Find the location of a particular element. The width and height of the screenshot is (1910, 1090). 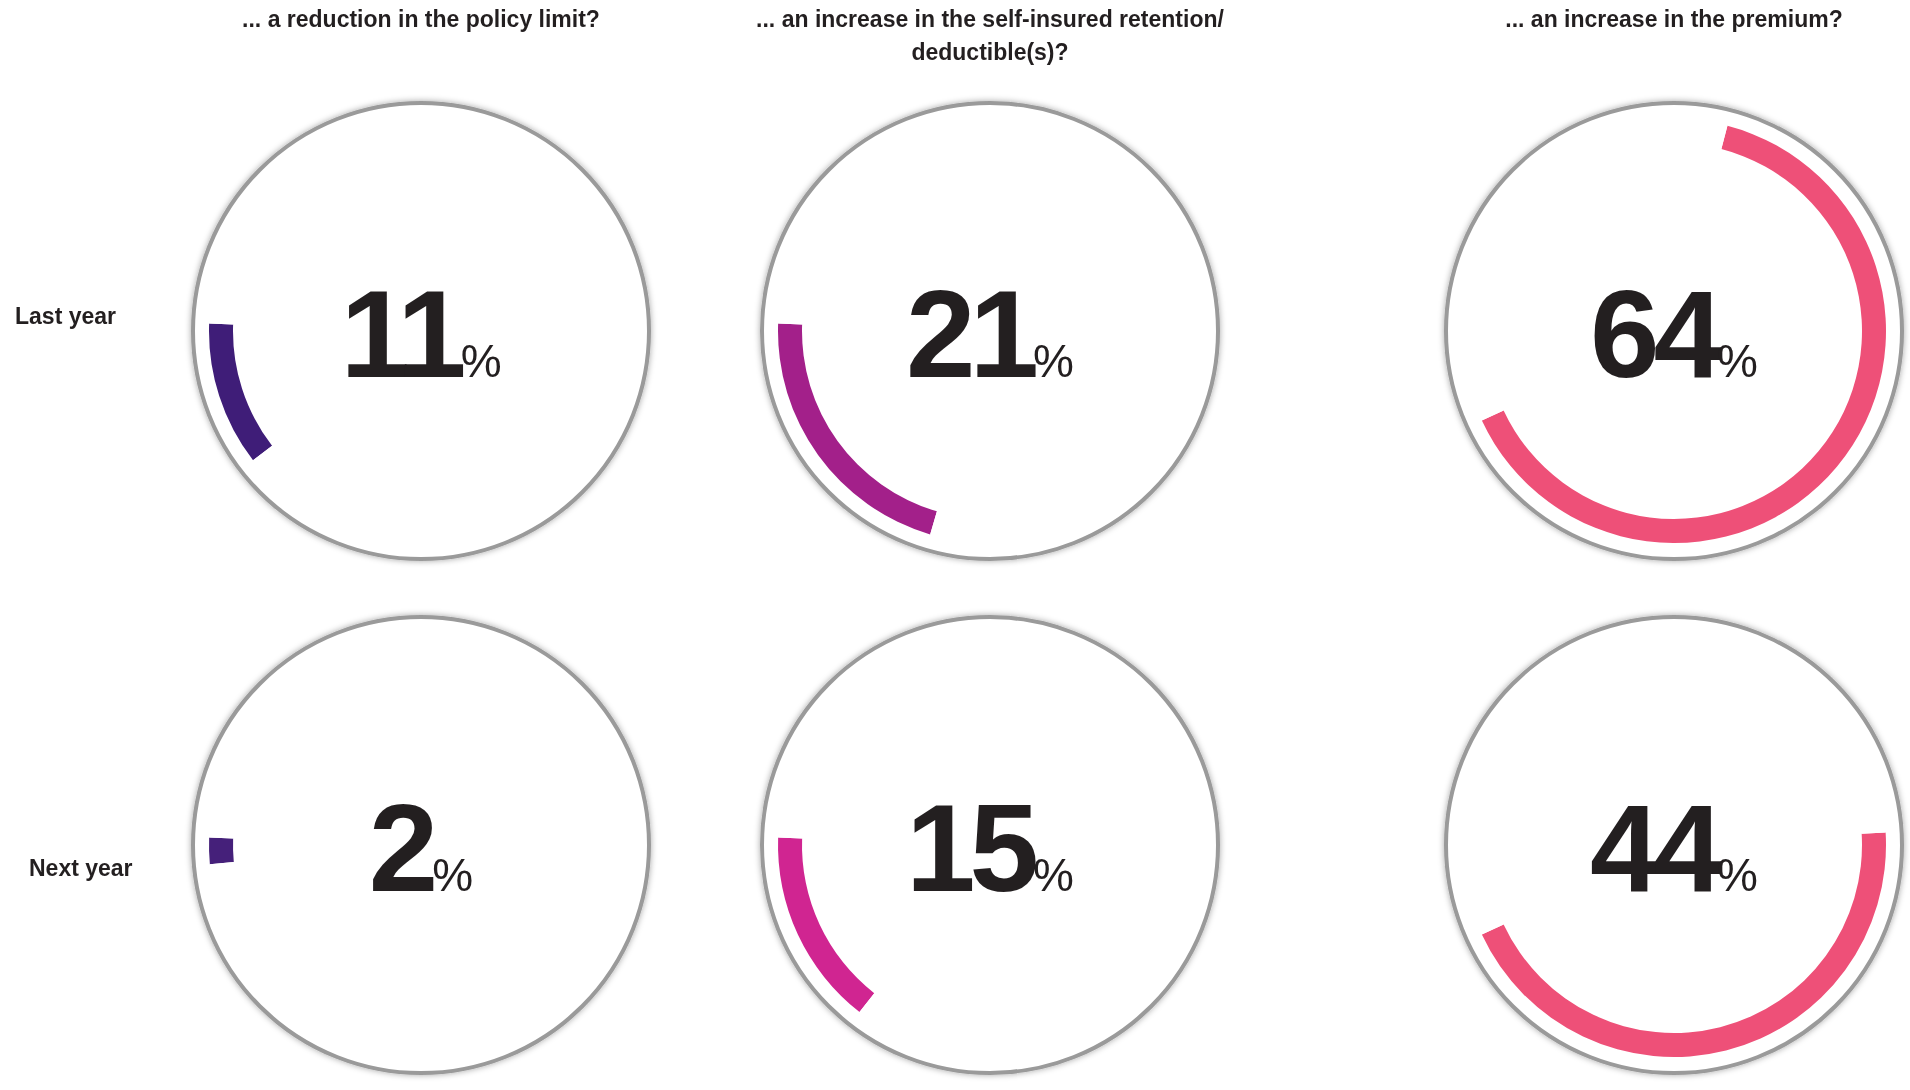

text: Last year is located at coordinates (66, 316).